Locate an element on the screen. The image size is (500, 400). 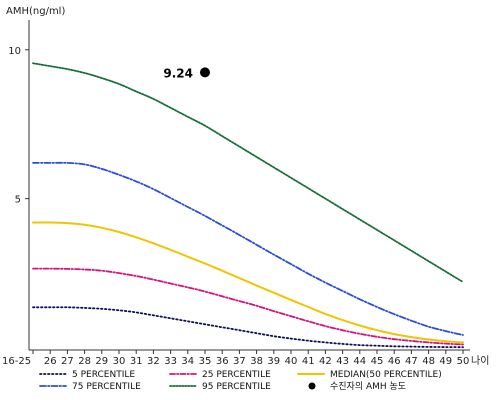
y-tick-label: 10 is located at coordinates (14, 51).